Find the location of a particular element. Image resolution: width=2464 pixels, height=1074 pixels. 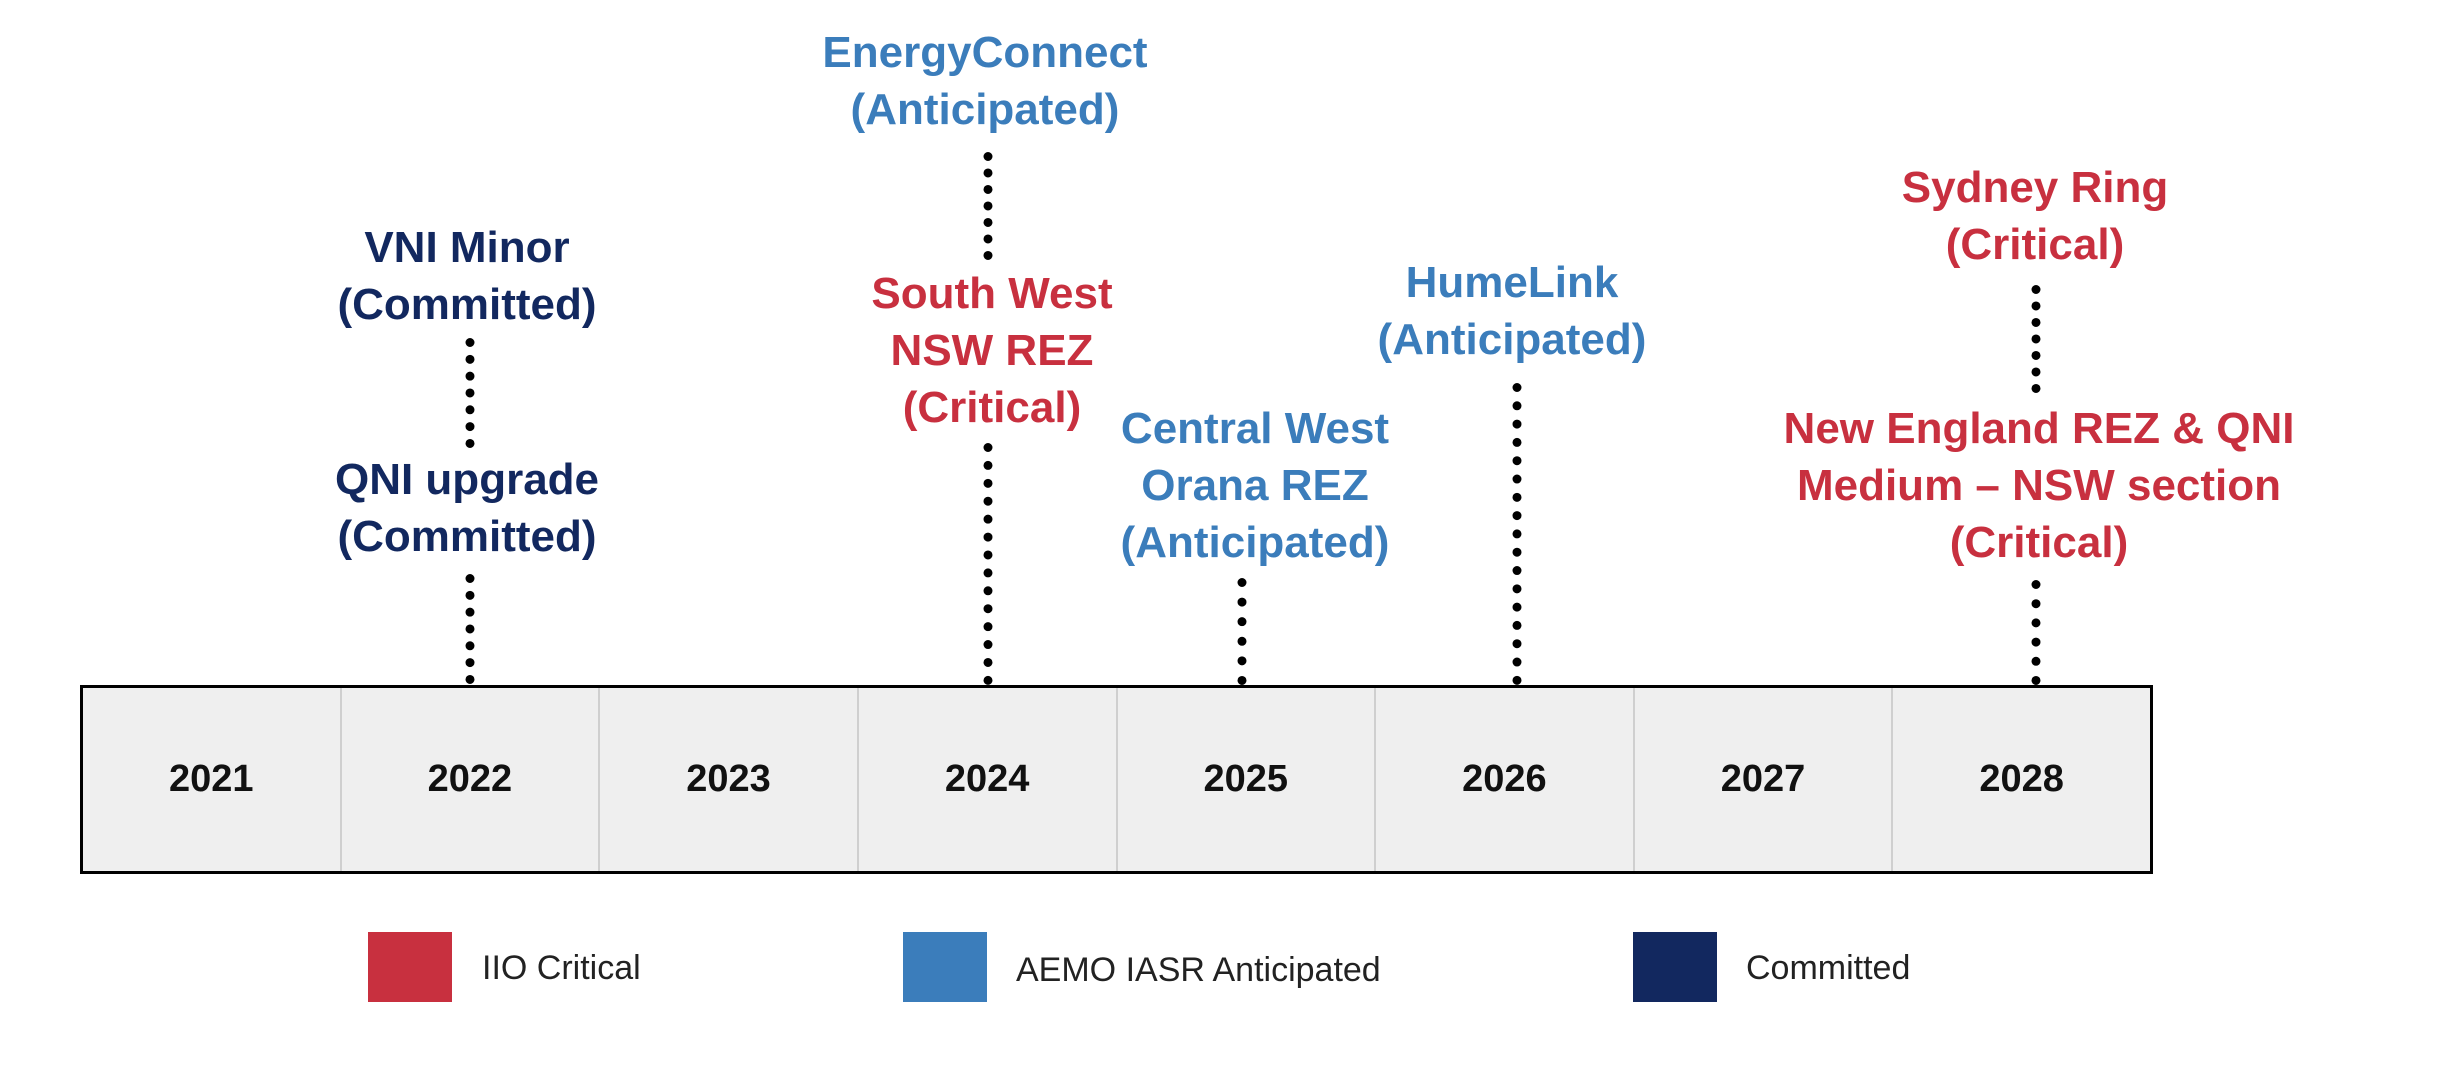

central-west-orana-rez-label: Central West Orana REZ (Anticipated) is located at coordinates (1255, 485).